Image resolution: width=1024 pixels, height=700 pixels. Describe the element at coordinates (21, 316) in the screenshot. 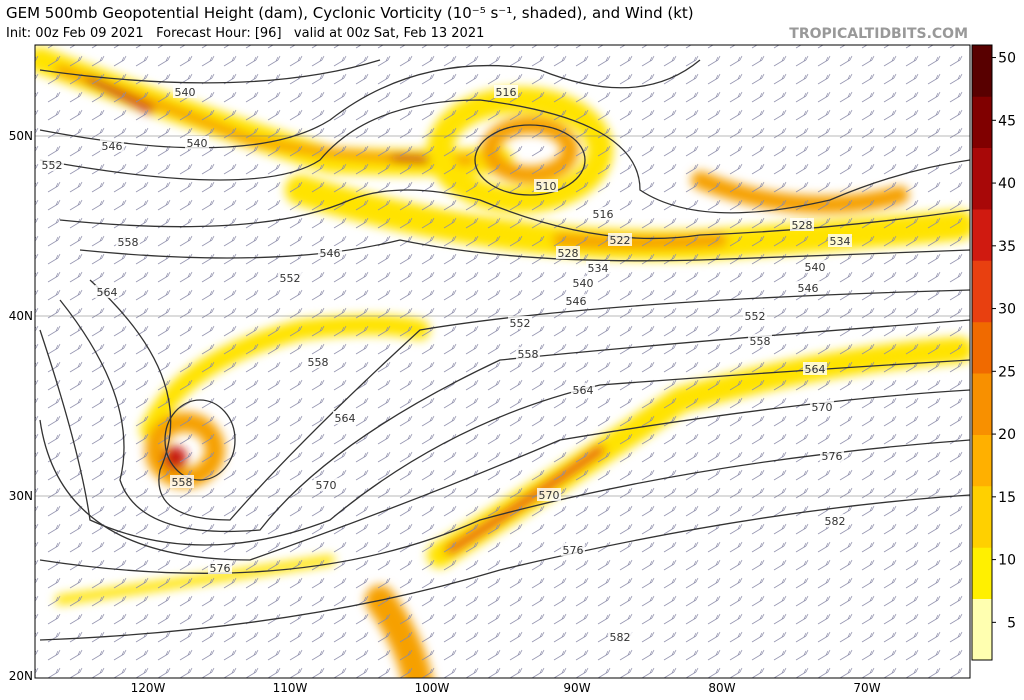

I see `lat-label: 40N` at that location.